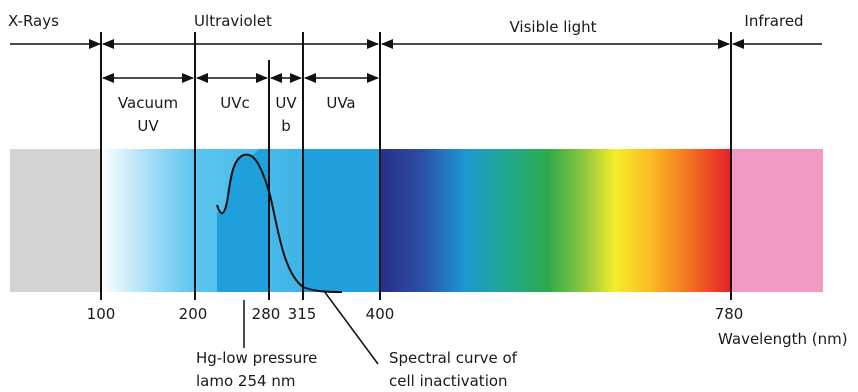  Describe the element at coordinates (729, 314) in the screenshot. I see `tick-780: 780` at that location.